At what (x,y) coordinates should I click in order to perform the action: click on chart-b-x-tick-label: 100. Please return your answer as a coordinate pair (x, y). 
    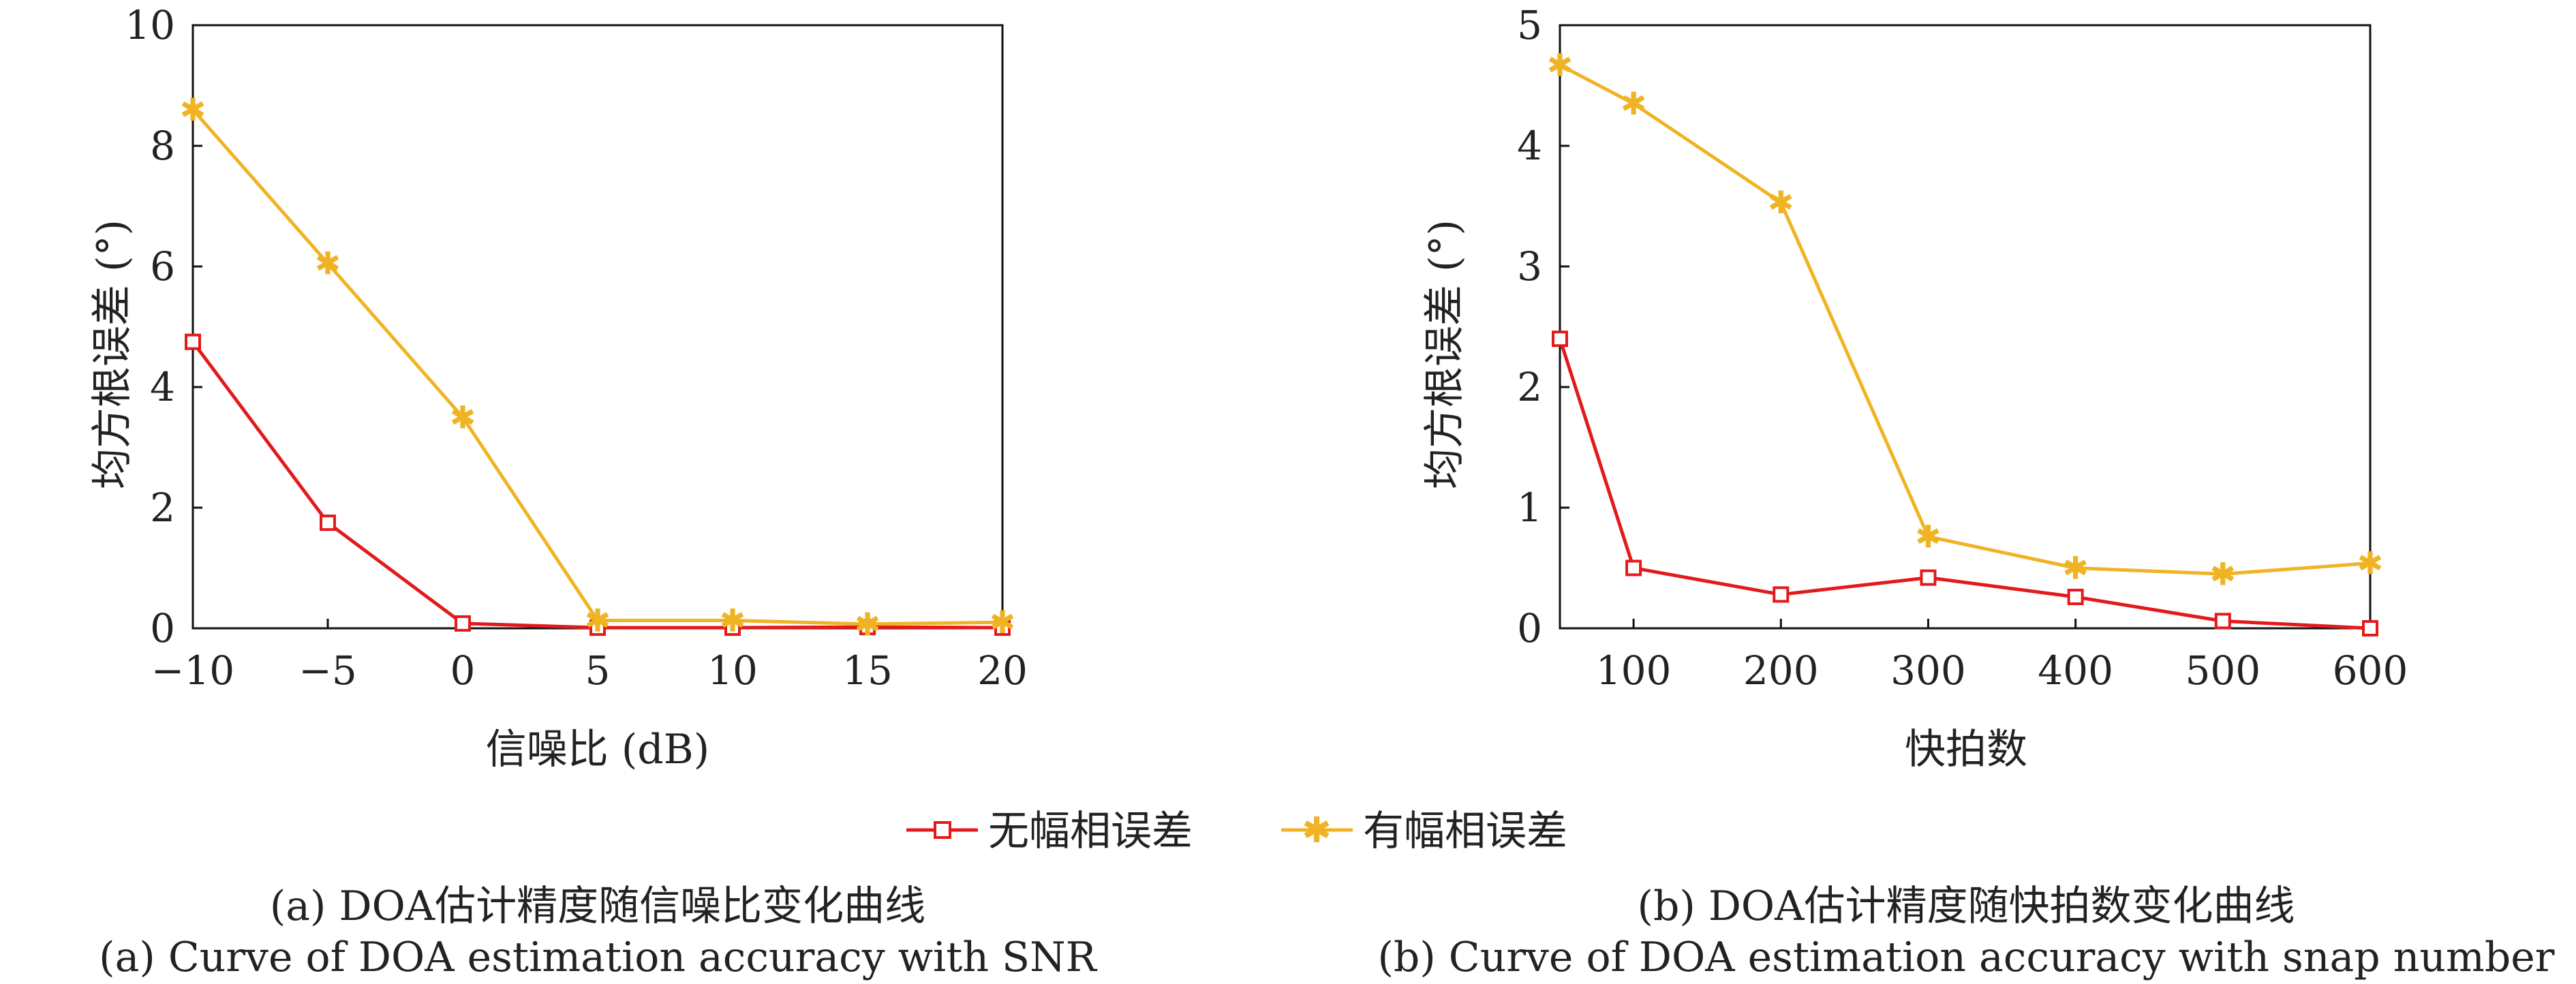
    Looking at the image, I should click on (1634, 671).